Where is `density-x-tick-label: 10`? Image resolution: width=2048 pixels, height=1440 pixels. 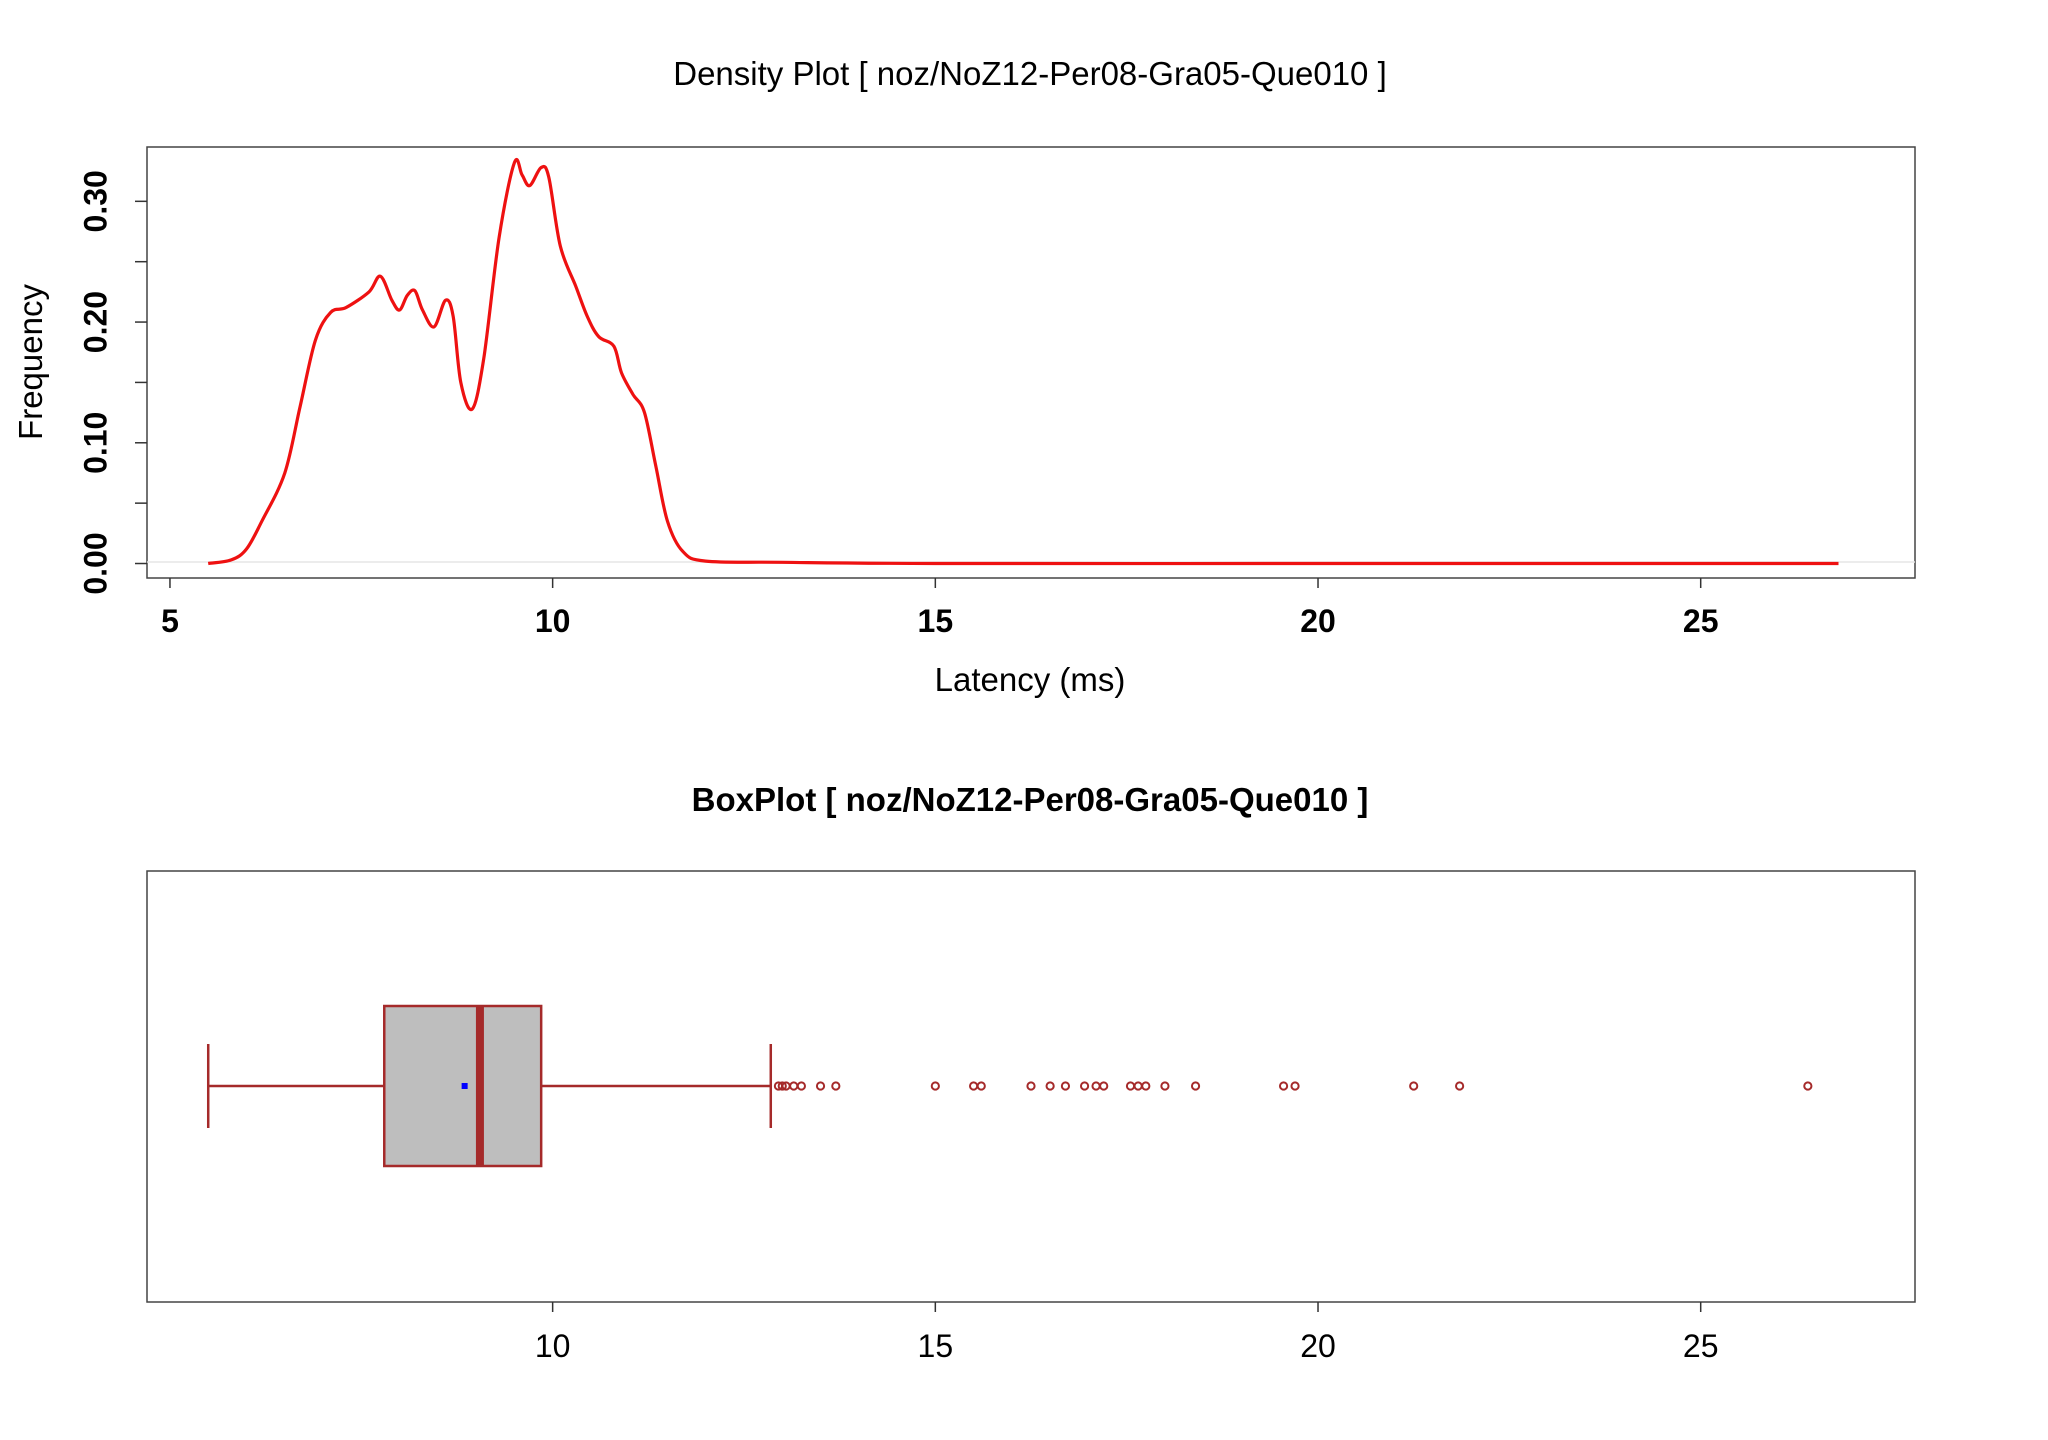 density-x-tick-label: 10 is located at coordinates (553, 621).